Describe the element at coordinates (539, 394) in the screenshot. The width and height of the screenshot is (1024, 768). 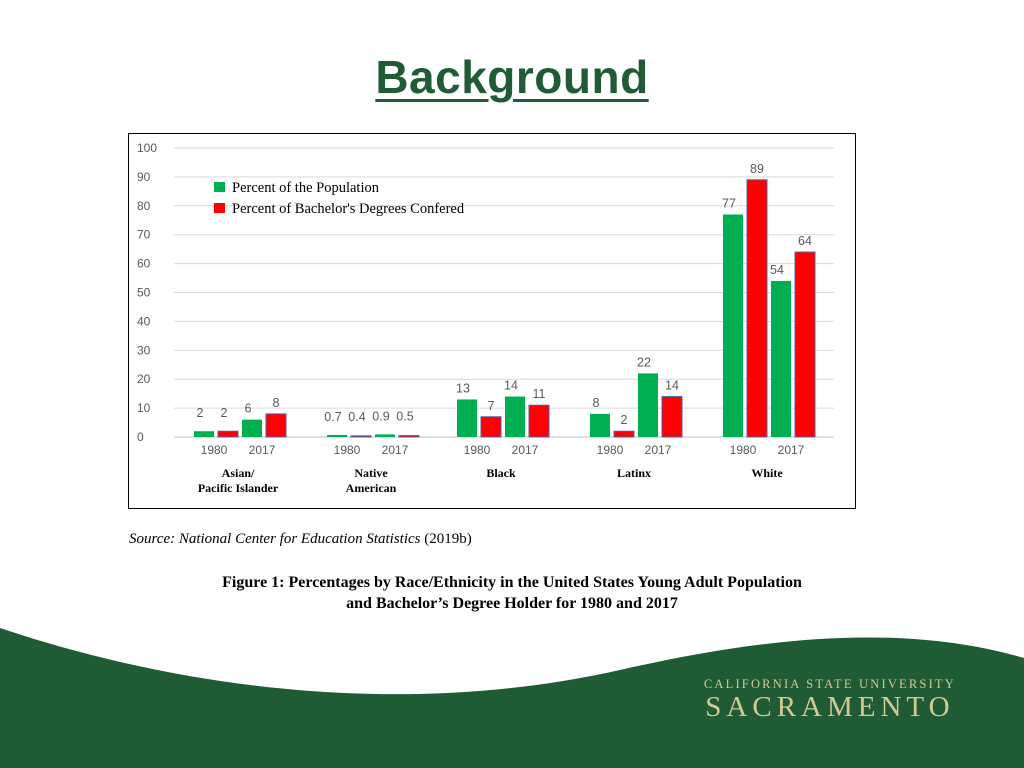
I see `data-label-degrees: 11` at that location.